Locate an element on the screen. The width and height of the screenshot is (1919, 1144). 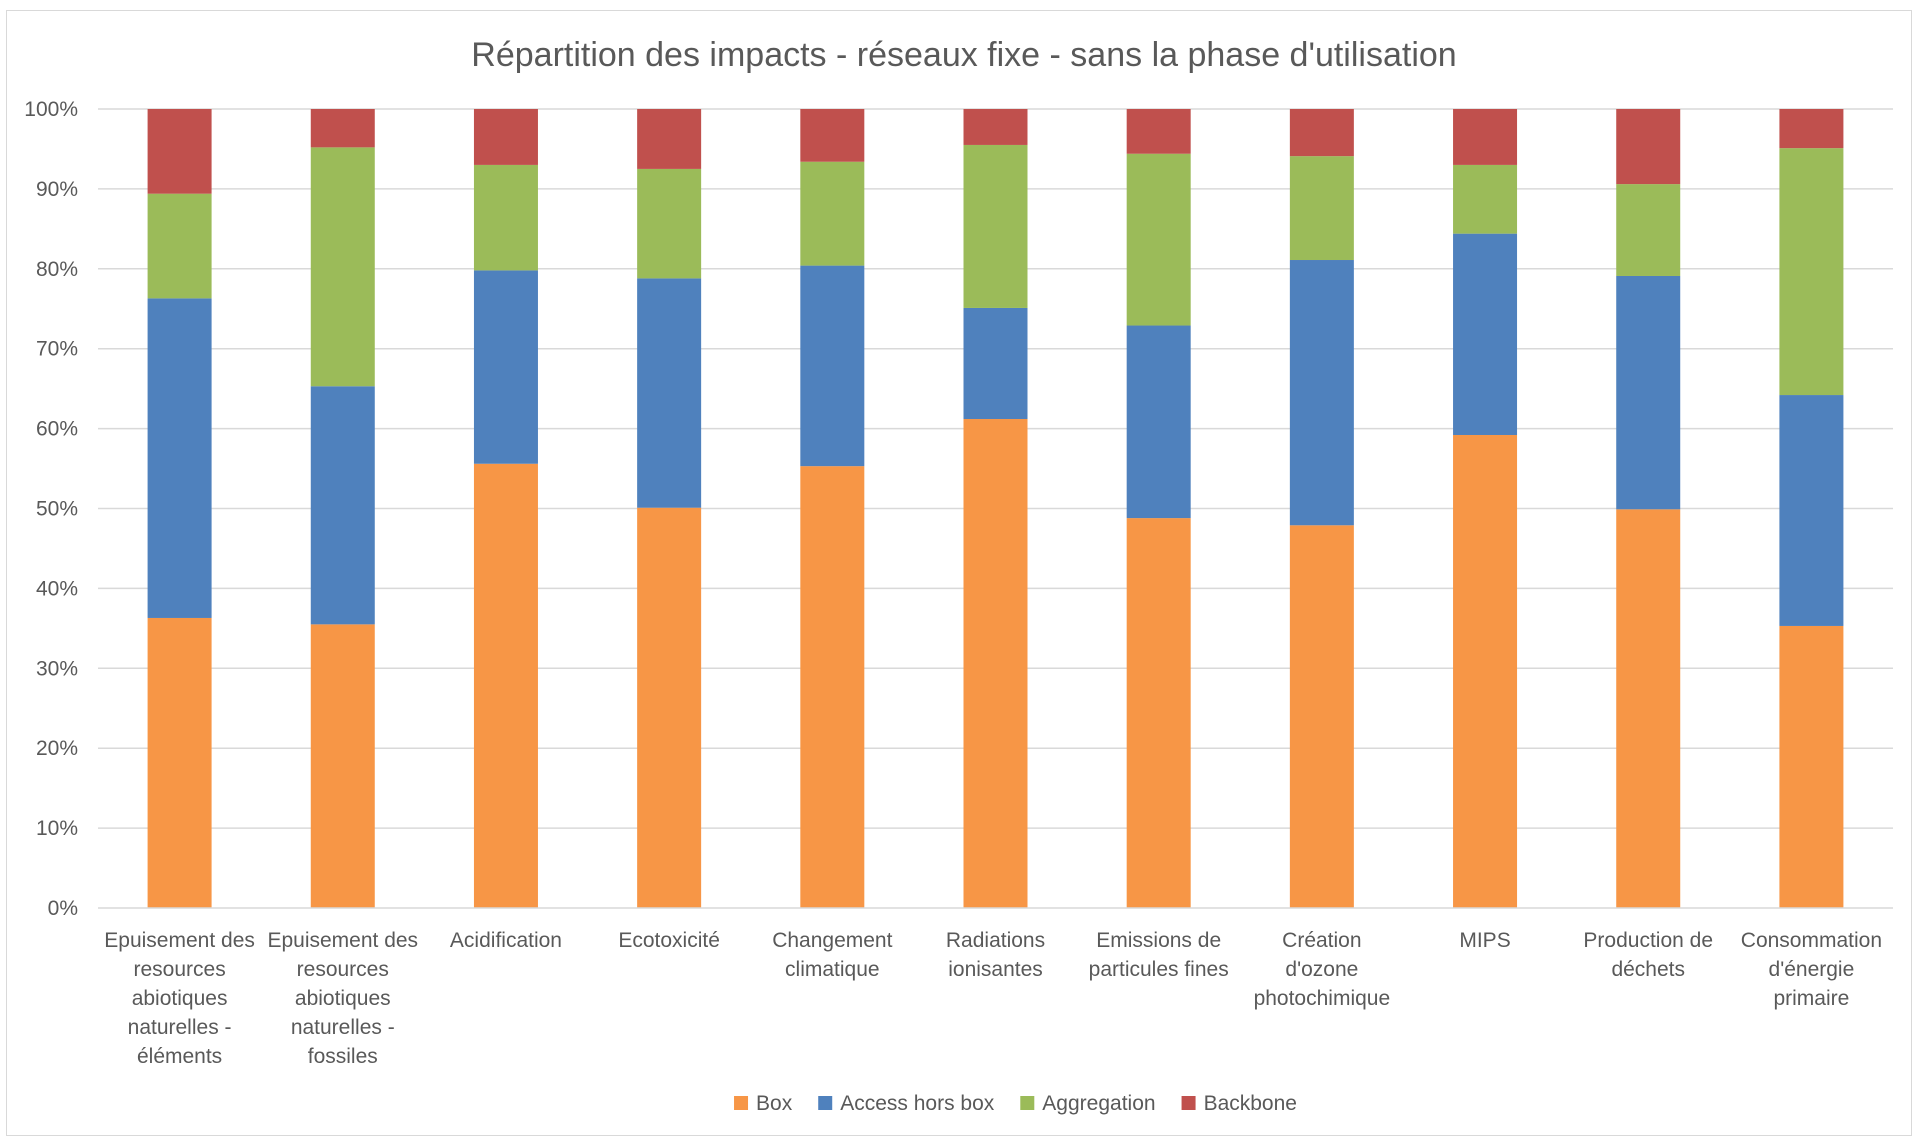
y-tick-label: 70% is located at coordinates (57, 349).